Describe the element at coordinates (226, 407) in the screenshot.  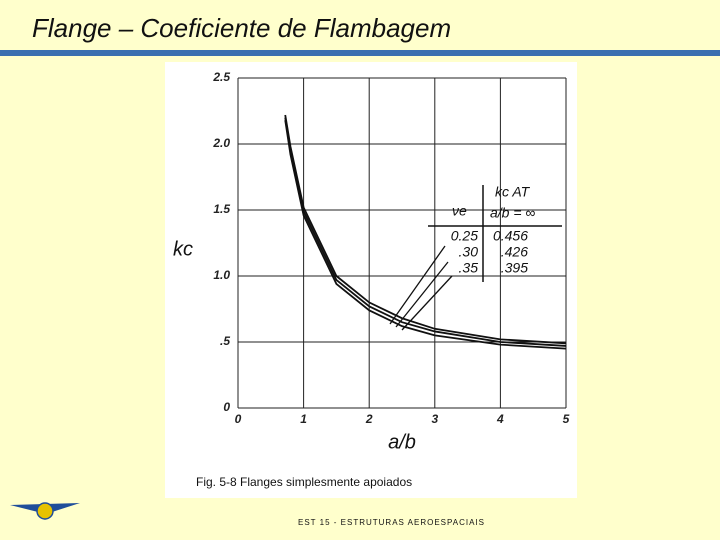
I see `y-tick-label: 0` at that location.